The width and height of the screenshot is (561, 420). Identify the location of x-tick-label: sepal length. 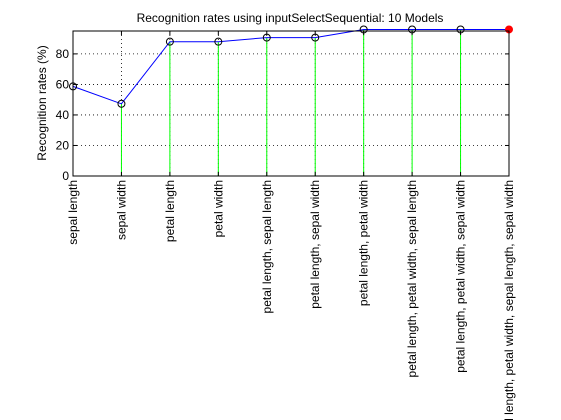
(73, 212).